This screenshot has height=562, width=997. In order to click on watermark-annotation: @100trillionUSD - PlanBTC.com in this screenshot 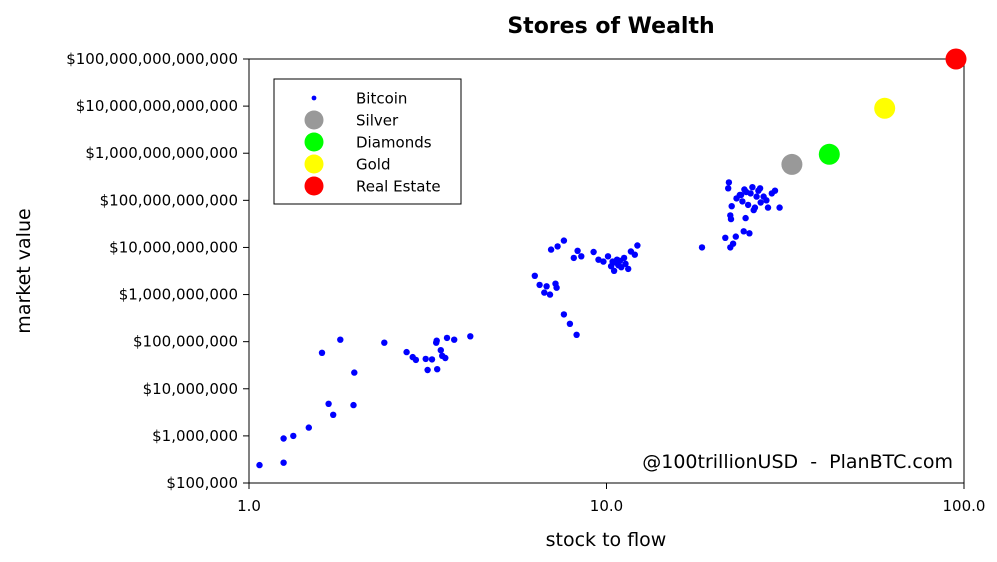, I will do `click(797, 462)`.